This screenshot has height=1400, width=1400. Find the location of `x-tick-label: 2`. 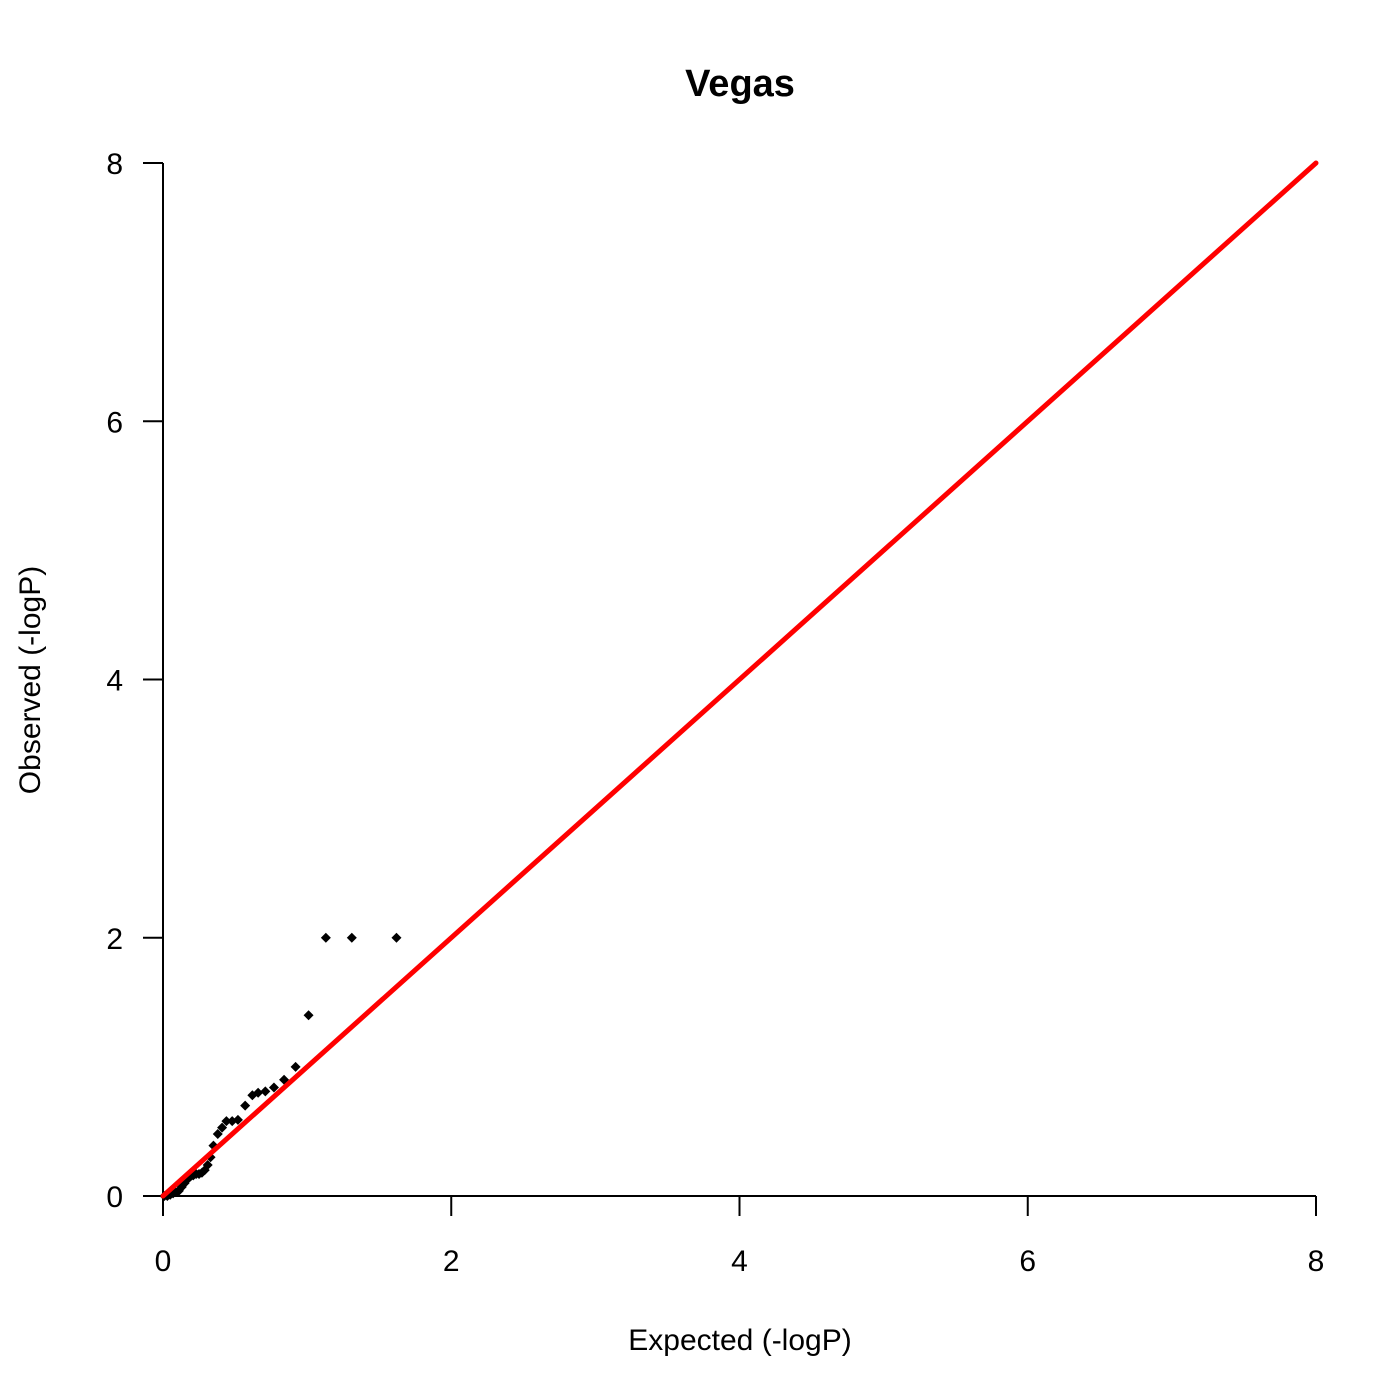

x-tick-label: 2 is located at coordinates (451, 1261).